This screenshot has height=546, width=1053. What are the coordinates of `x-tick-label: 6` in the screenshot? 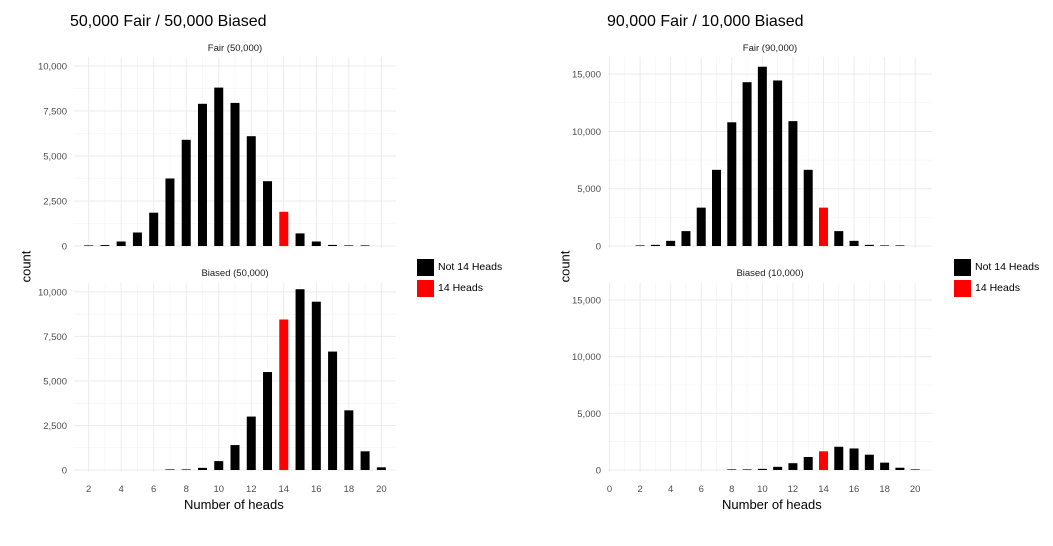 It's located at (701, 489).